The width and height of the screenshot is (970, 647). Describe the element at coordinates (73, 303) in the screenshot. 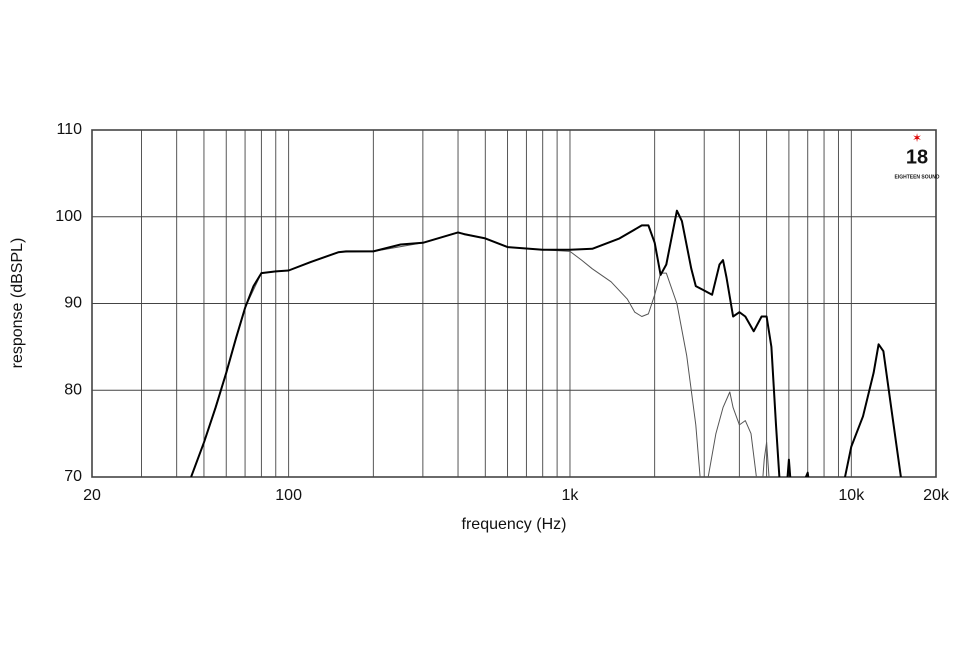

I see `y-tick-label: 90` at that location.